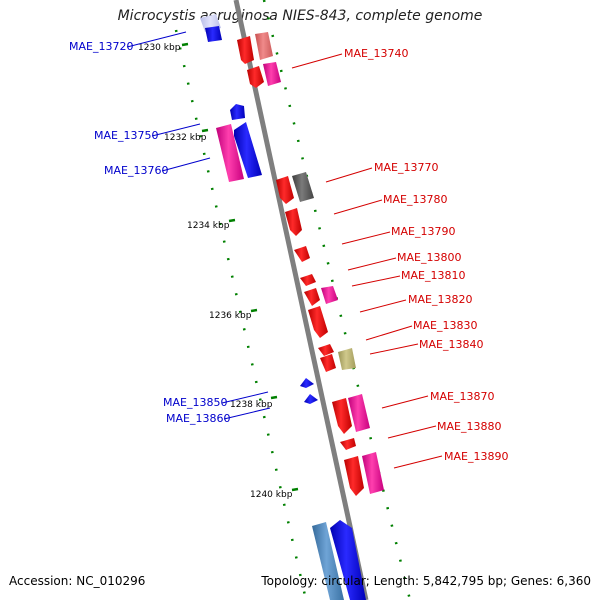  What do you see at coordinates (347, 359) in the screenshot?
I see `gene-arrow-mae-13840-b` at bounding box center [347, 359].